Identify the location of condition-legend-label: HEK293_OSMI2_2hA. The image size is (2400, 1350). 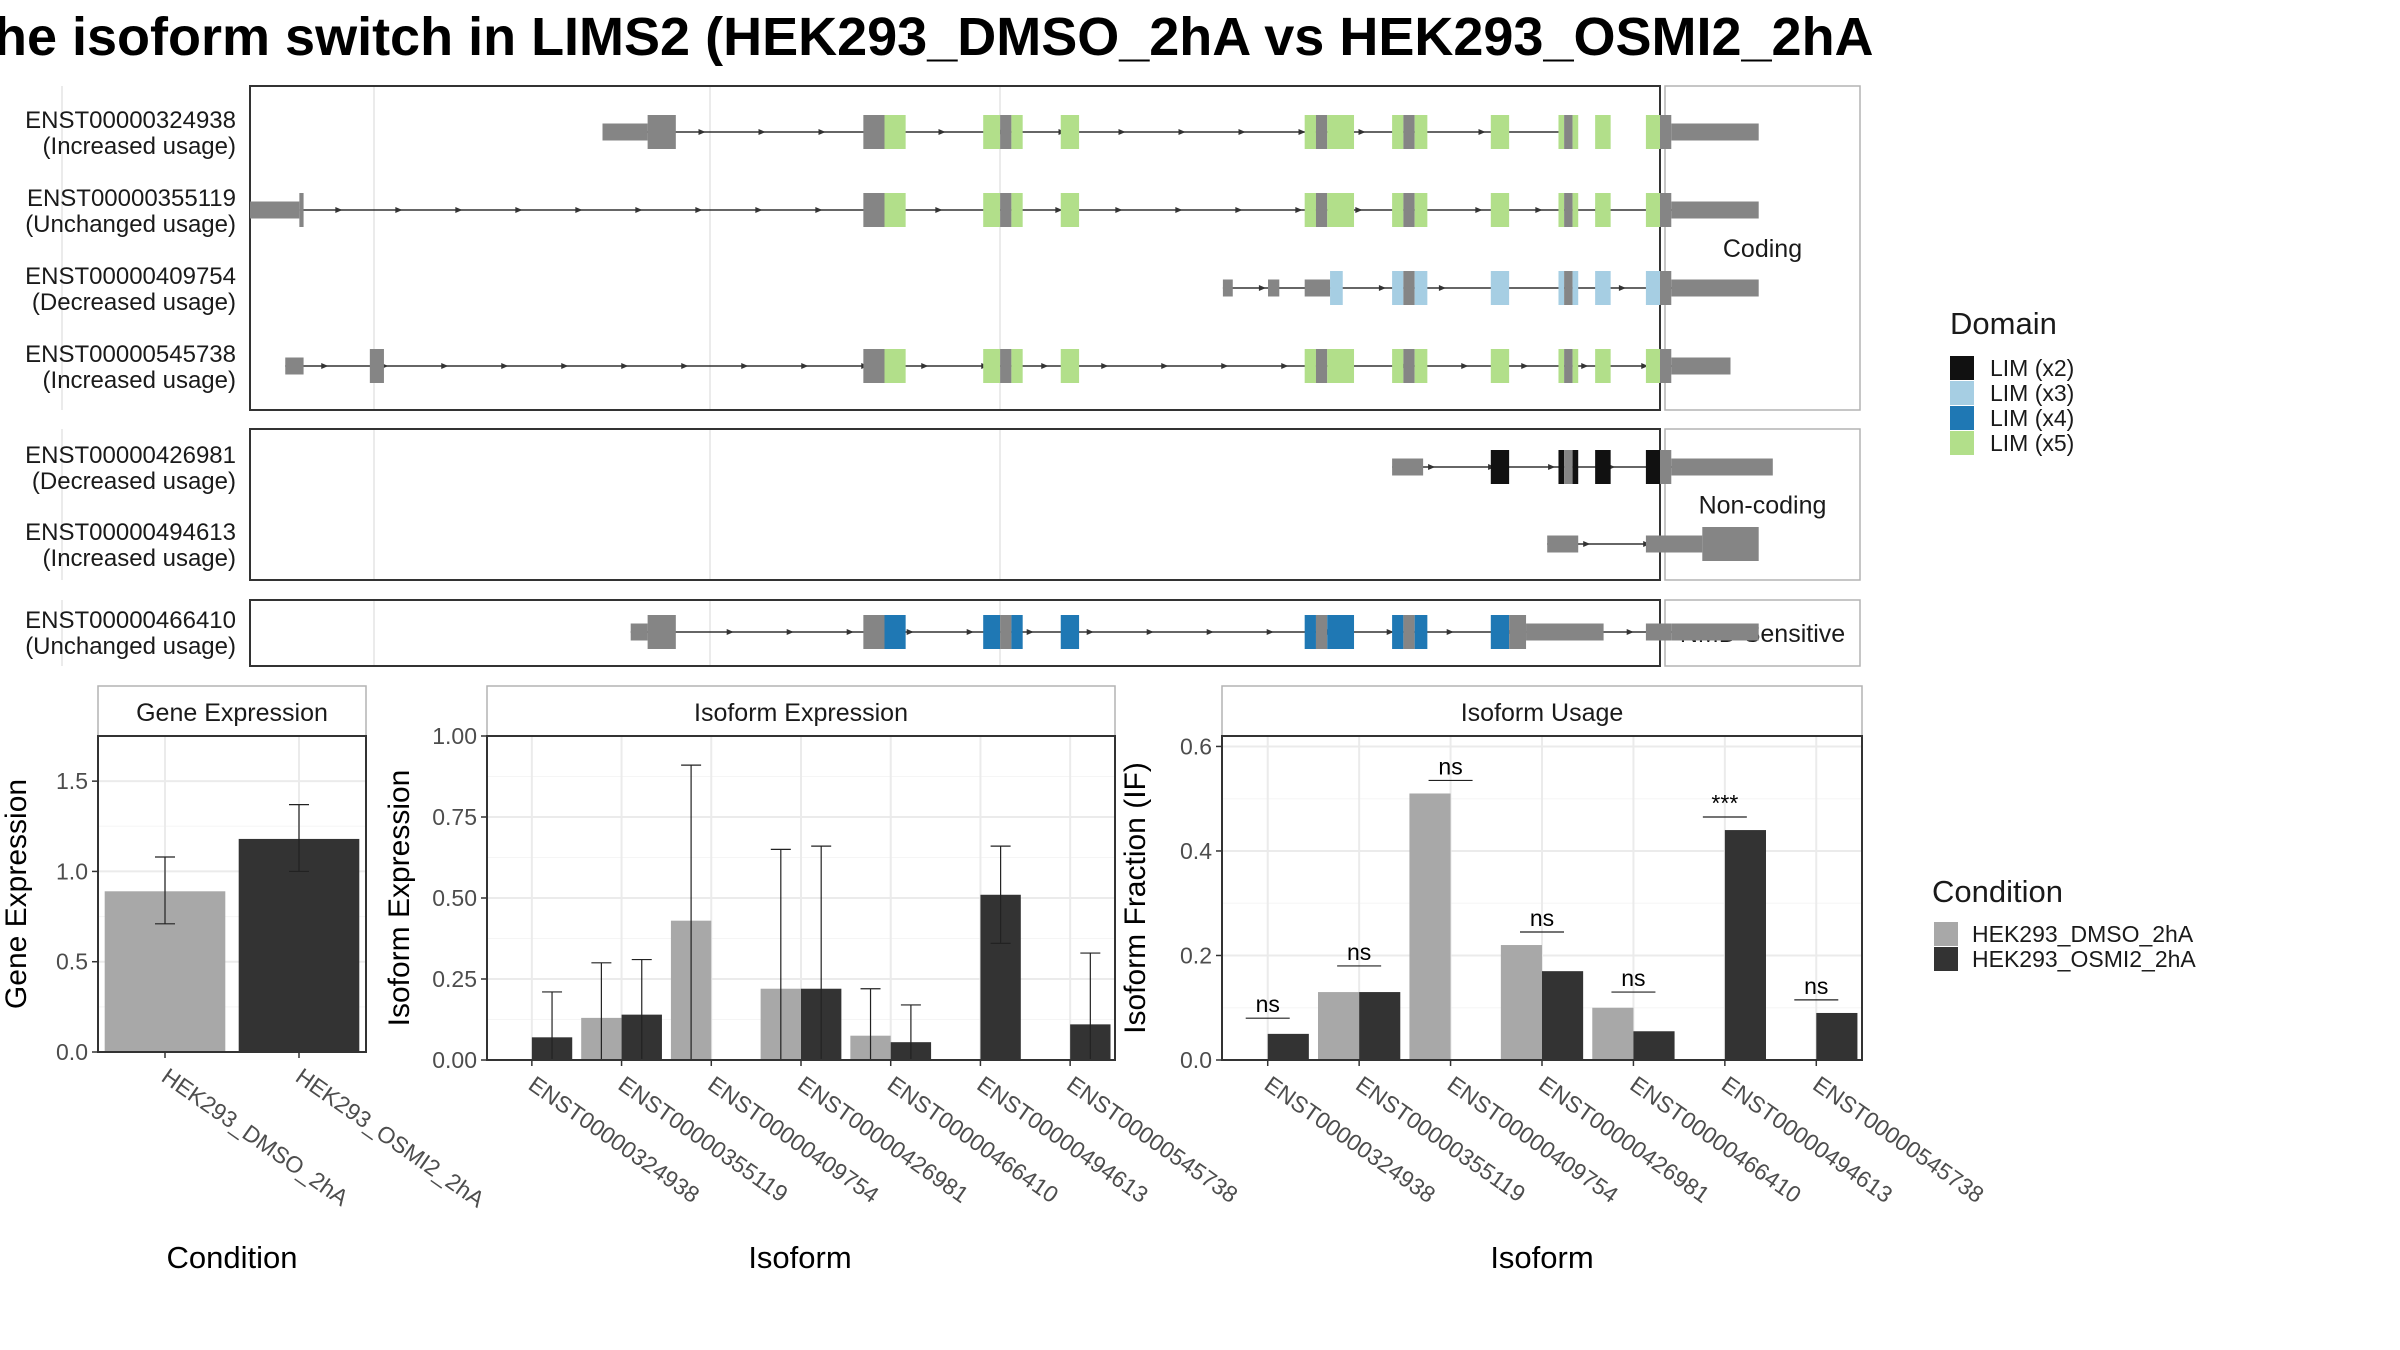
(2084, 959).